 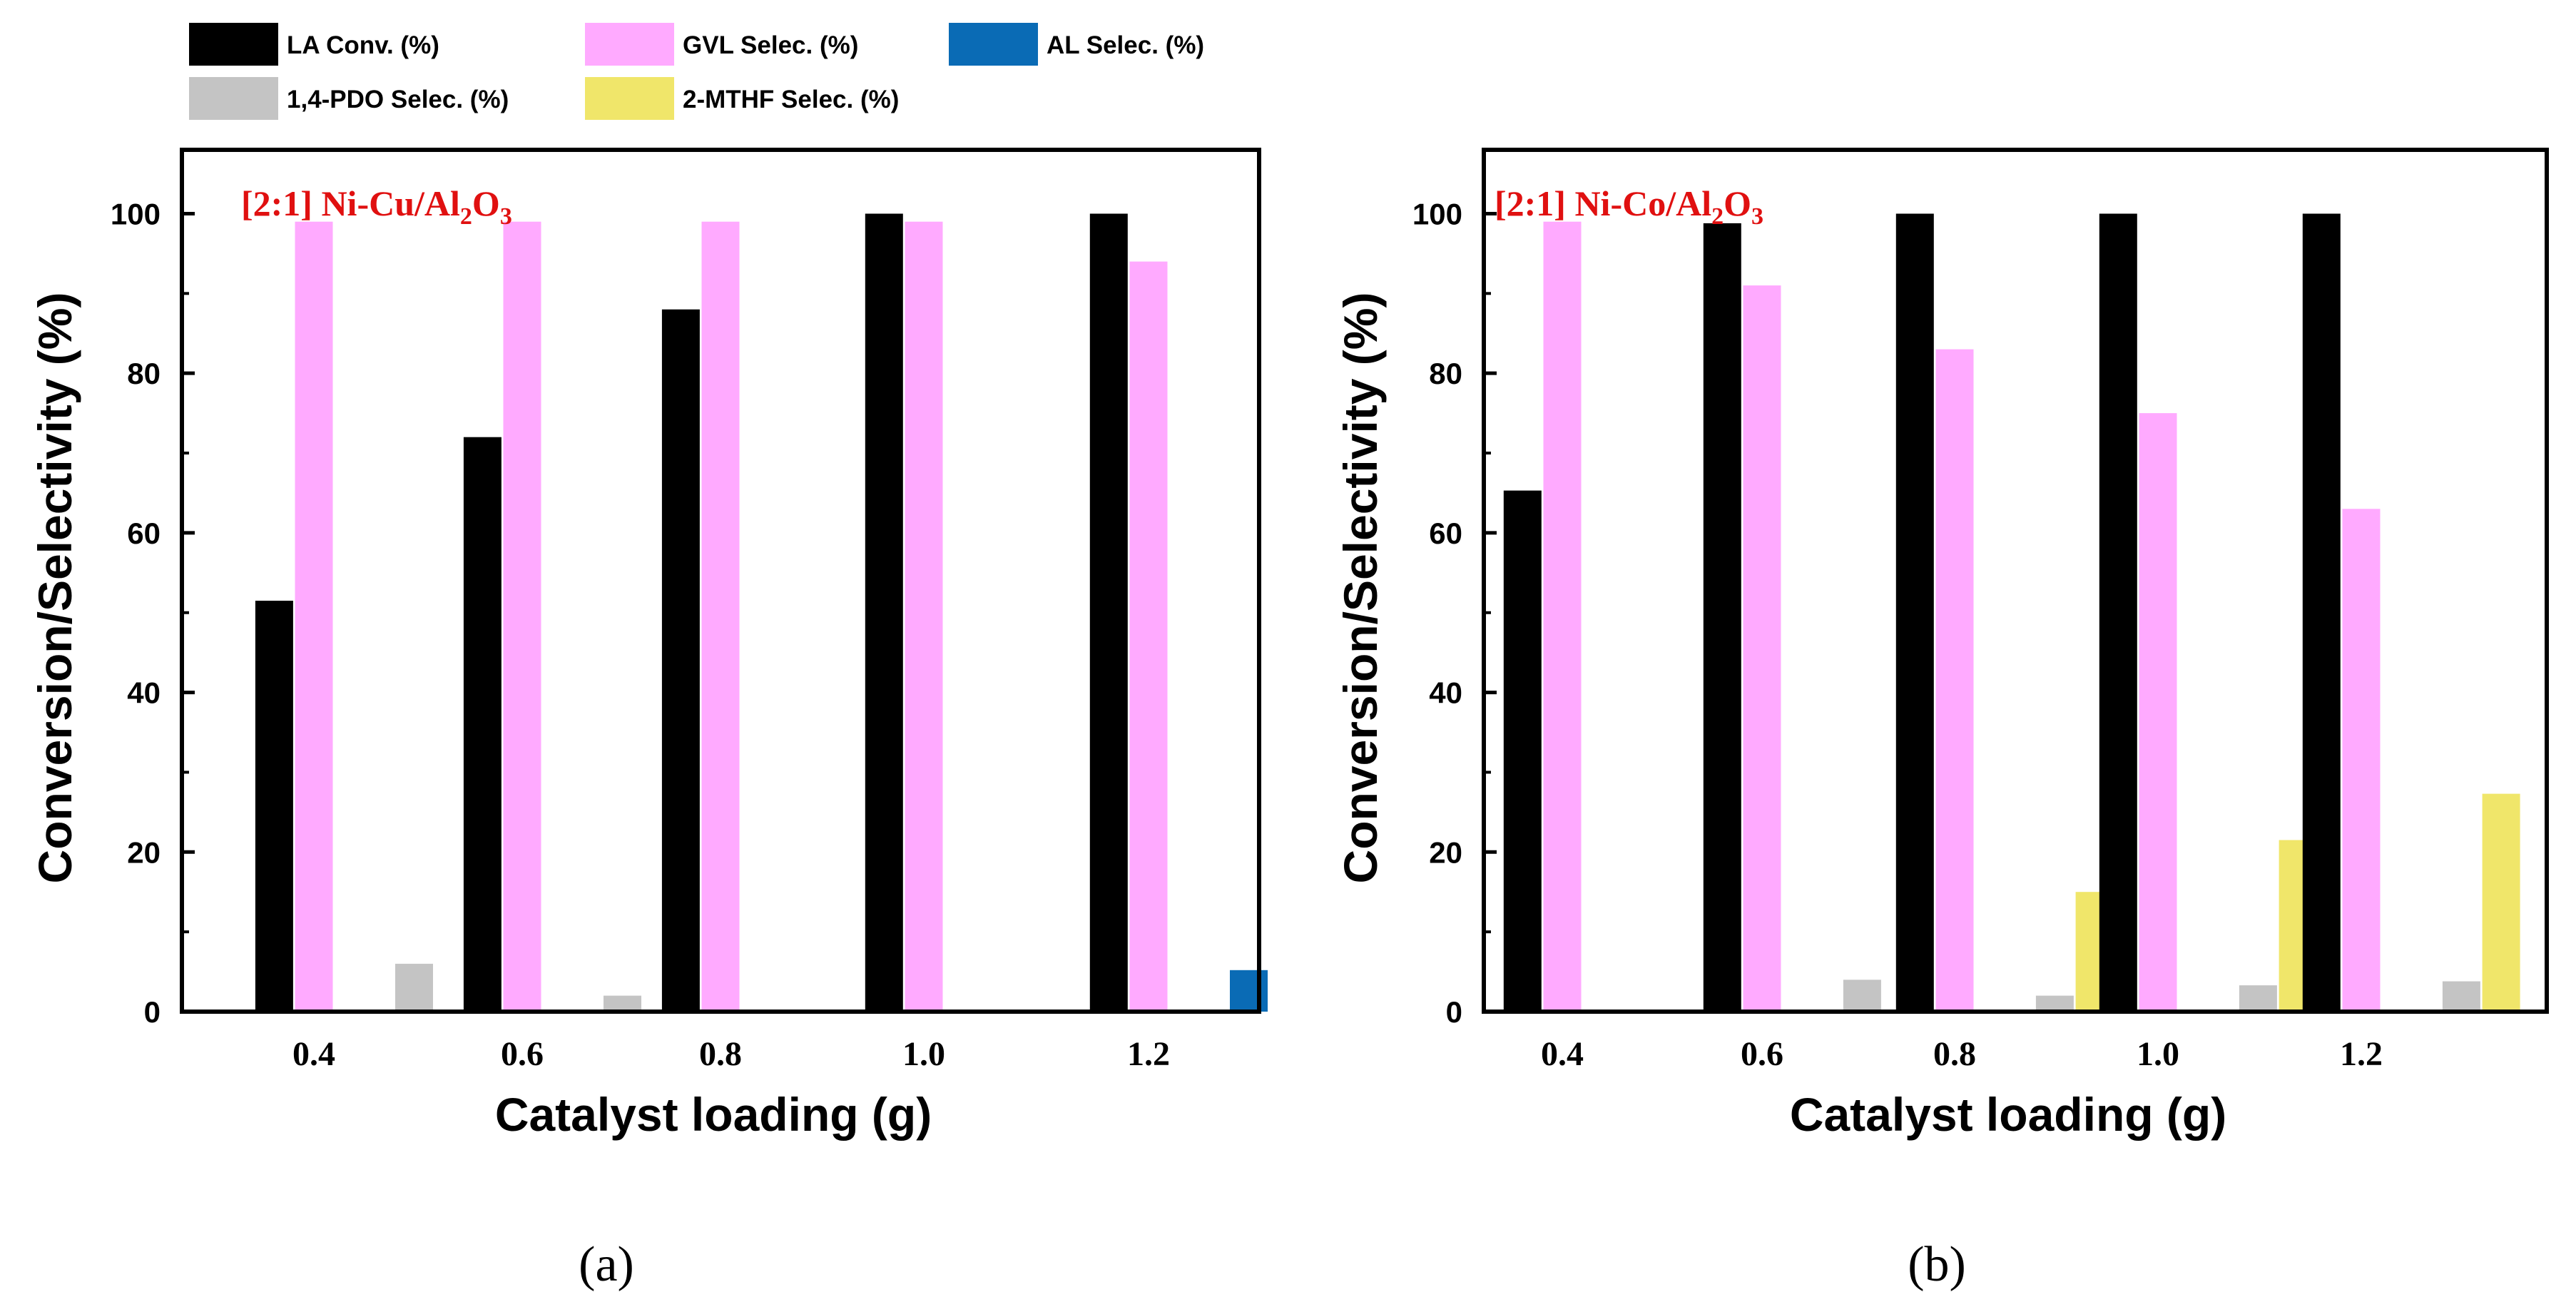 What do you see at coordinates (629, 98) in the screenshot?
I see `legend-swatch-mthf` at bounding box center [629, 98].